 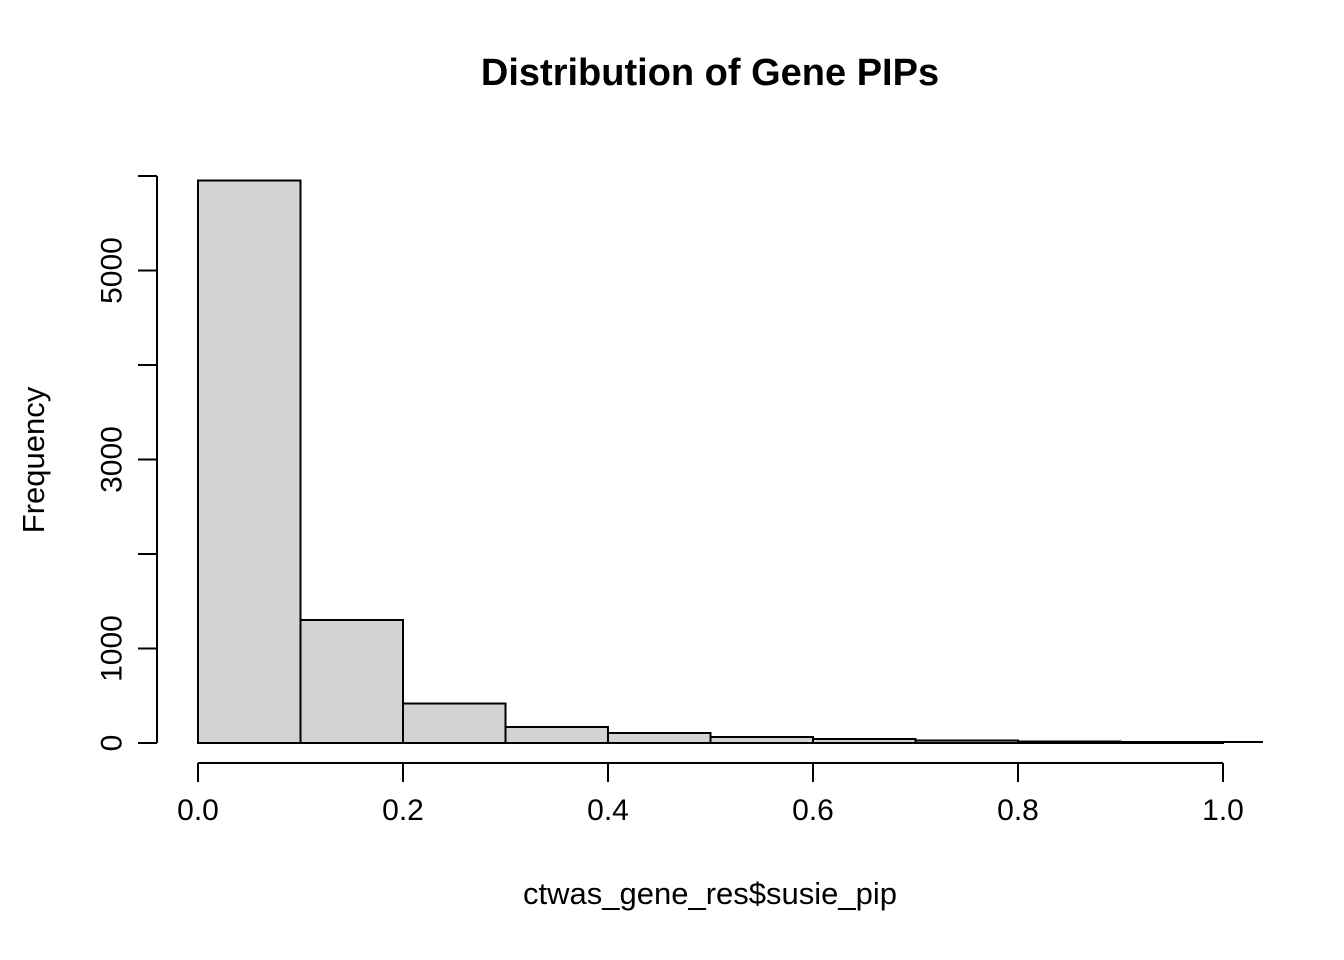 I want to click on y-tick-label: 5000, so click(x=112, y=270).